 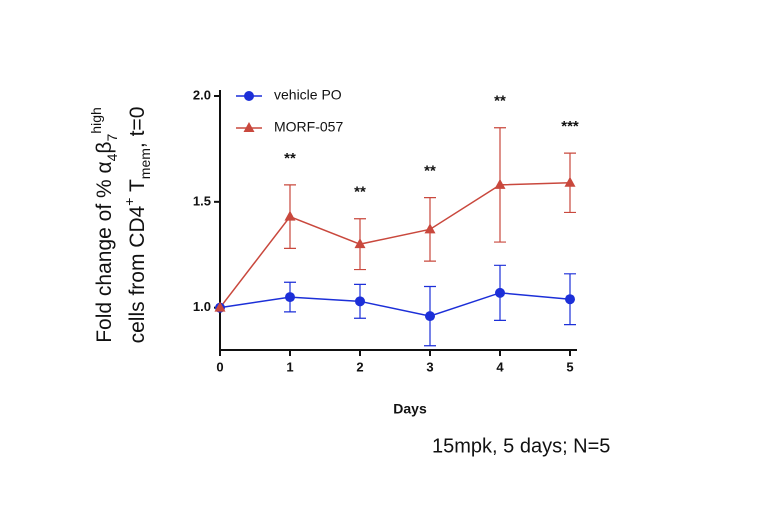 I want to click on x-tick-label: 3, so click(x=429, y=366).